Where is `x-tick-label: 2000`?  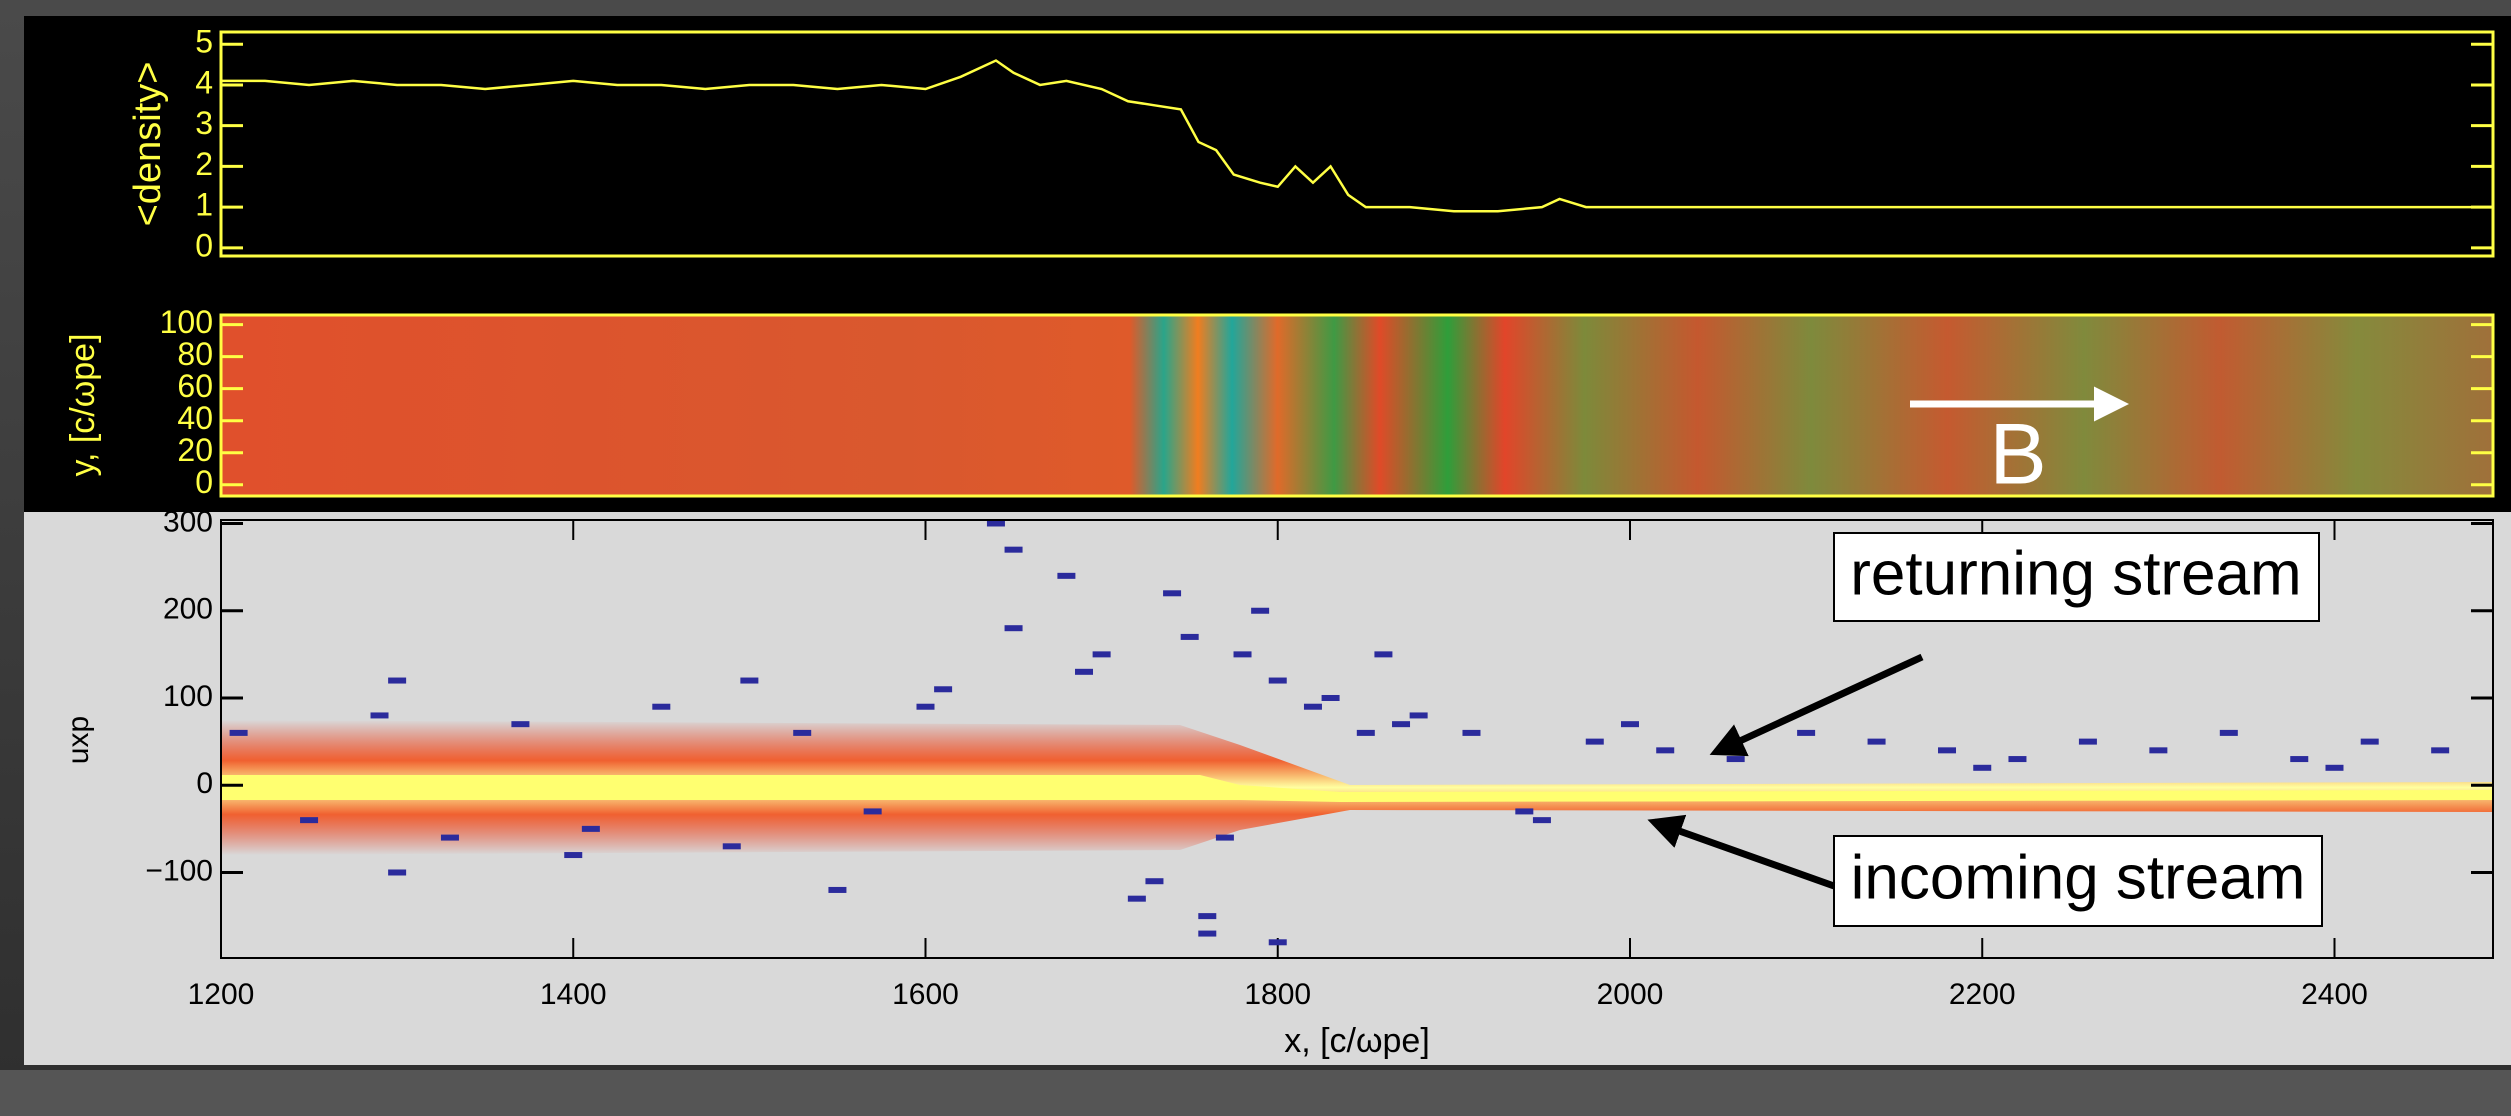 x-tick-label: 2000 is located at coordinates (1630, 994).